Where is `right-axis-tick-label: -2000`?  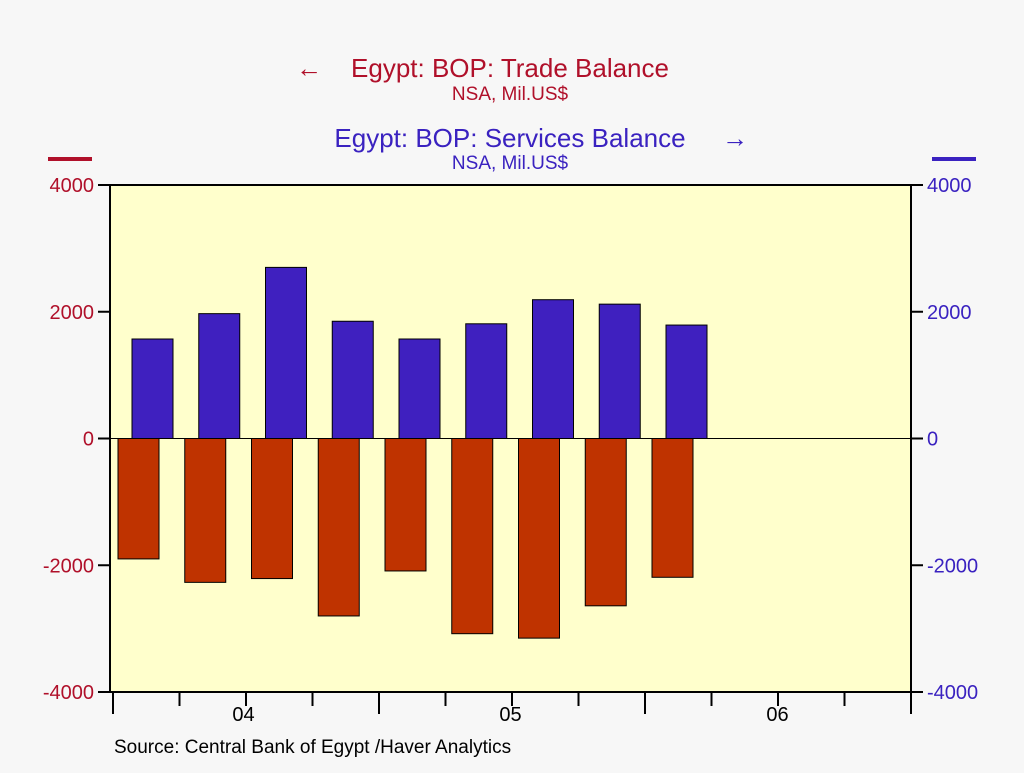 right-axis-tick-label: -2000 is located at coordinates (952, 566).